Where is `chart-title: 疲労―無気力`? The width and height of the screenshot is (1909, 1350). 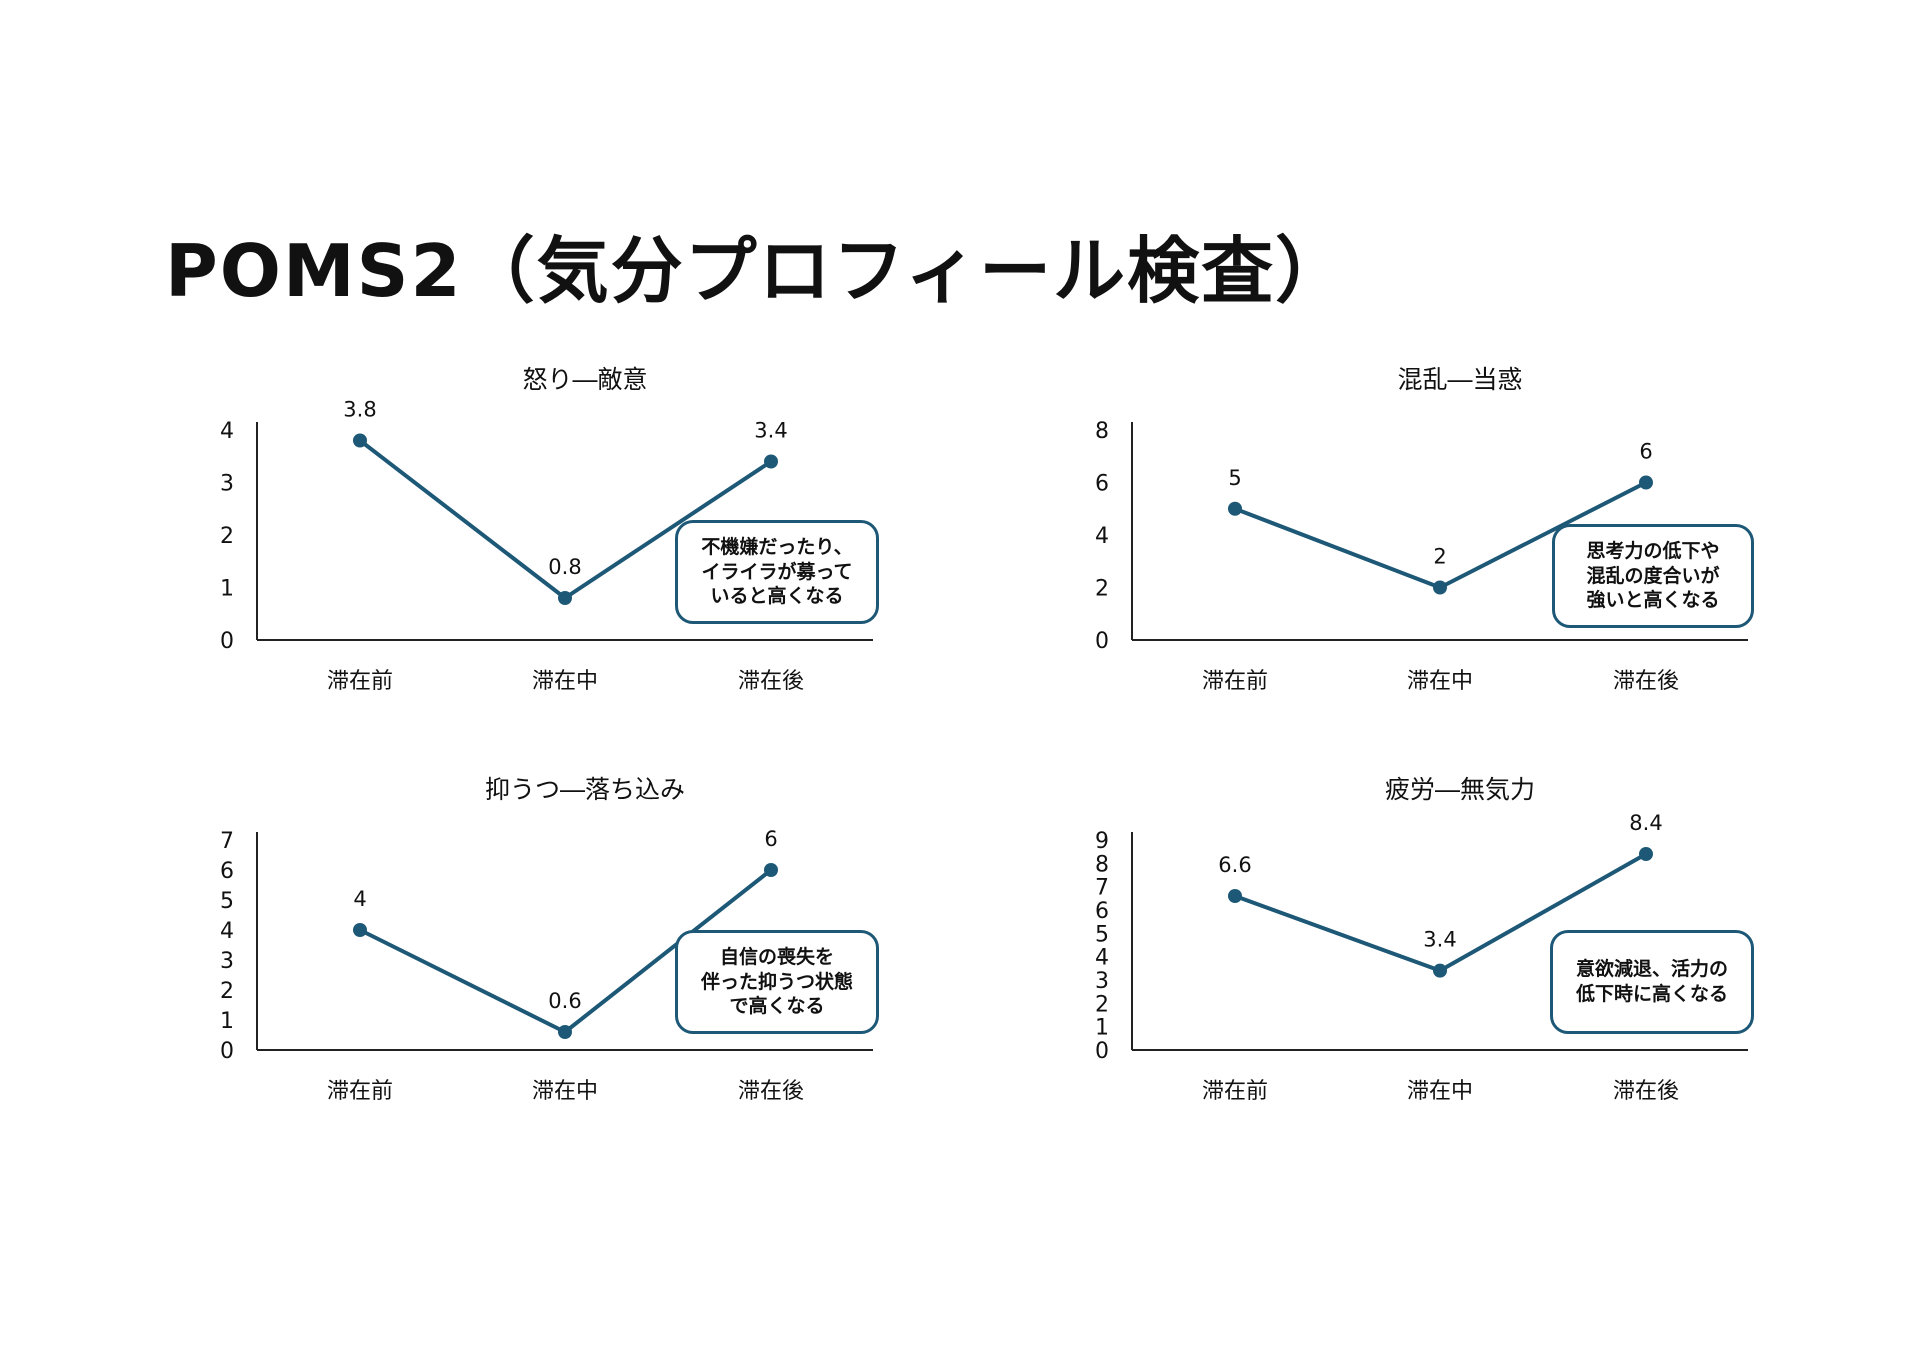
chart-title: 疲労―無気力 is located at coordinates (1459, 789).